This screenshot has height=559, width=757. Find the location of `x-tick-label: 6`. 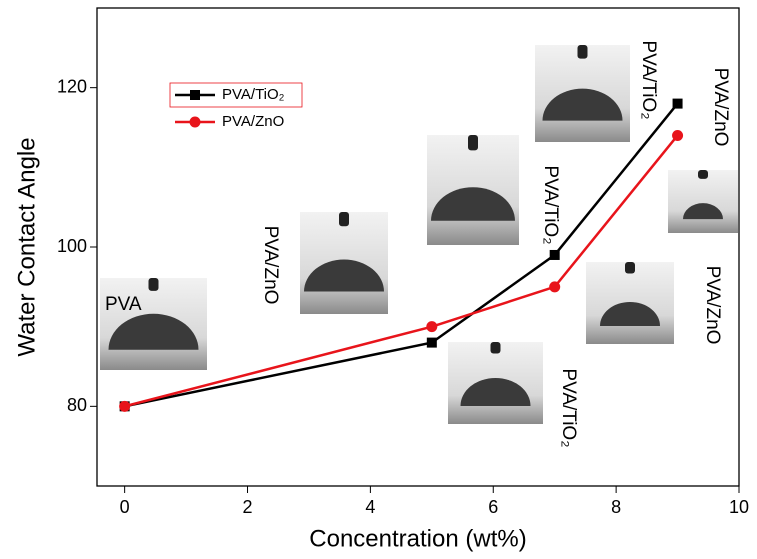

x-tick-label: 6 is located at coordinates (493, 507).